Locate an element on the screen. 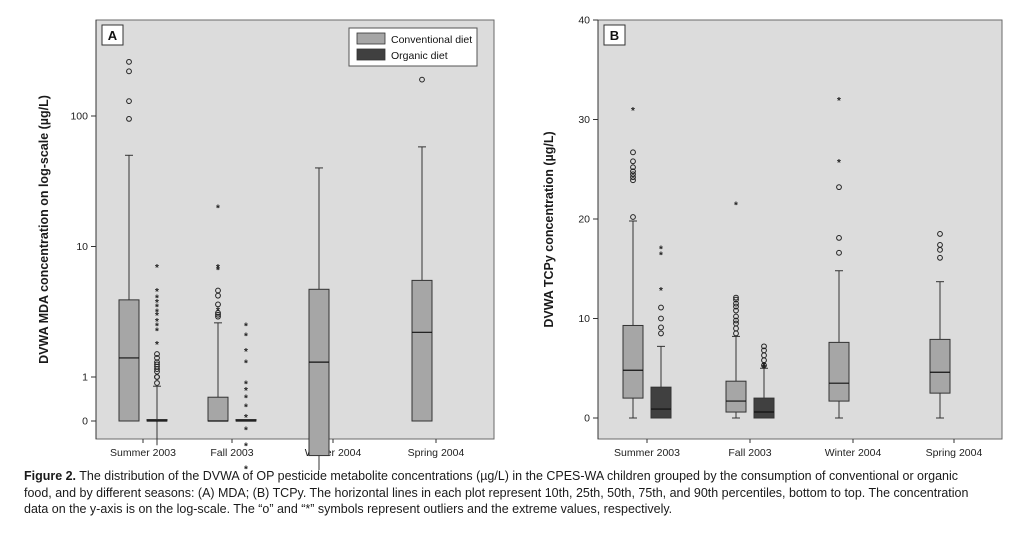 The height and width of the screenshot is (541, 1024). panel-a-box-organic-summer-2003: *********** is located at coordinates (157, 354).